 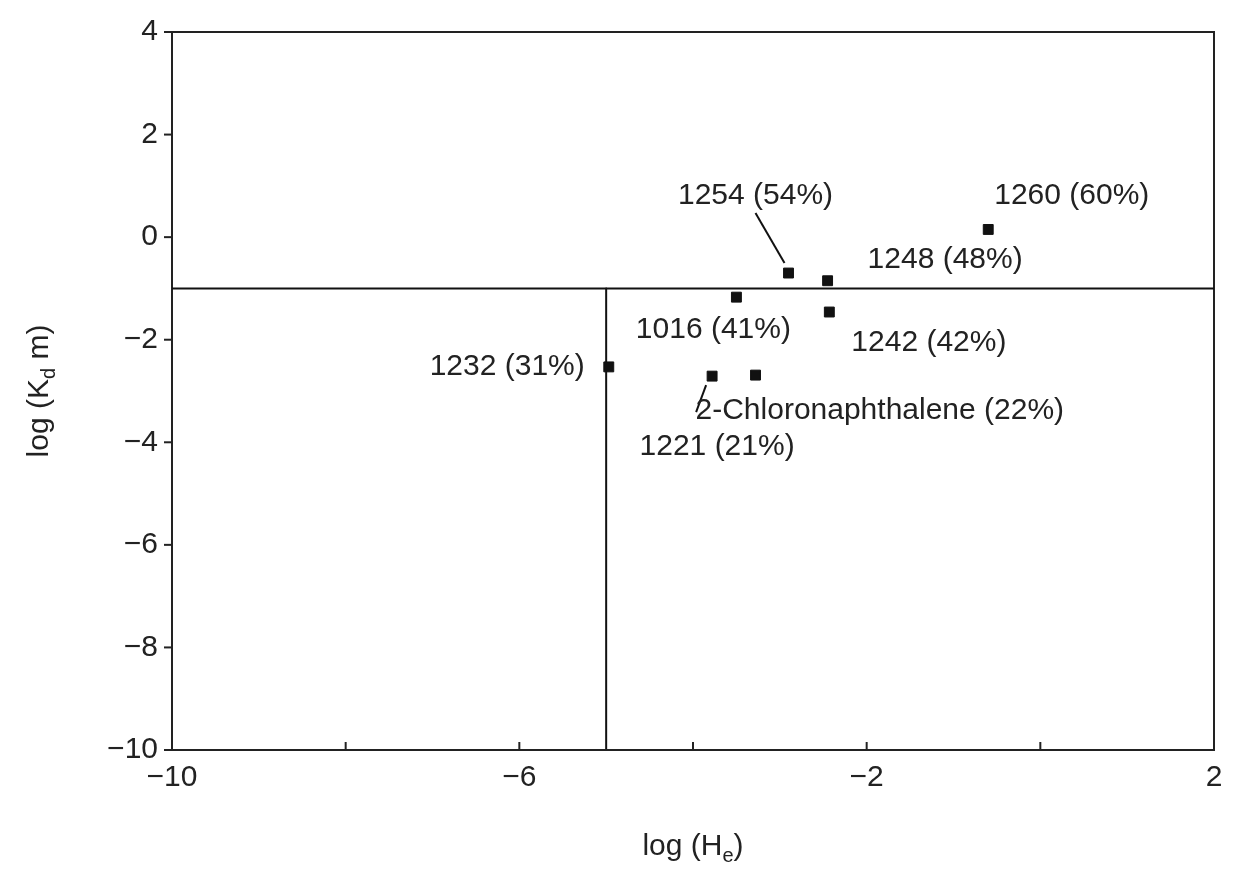 I want to click on annotation: 1016 (41%), so click(x=713, y=328).